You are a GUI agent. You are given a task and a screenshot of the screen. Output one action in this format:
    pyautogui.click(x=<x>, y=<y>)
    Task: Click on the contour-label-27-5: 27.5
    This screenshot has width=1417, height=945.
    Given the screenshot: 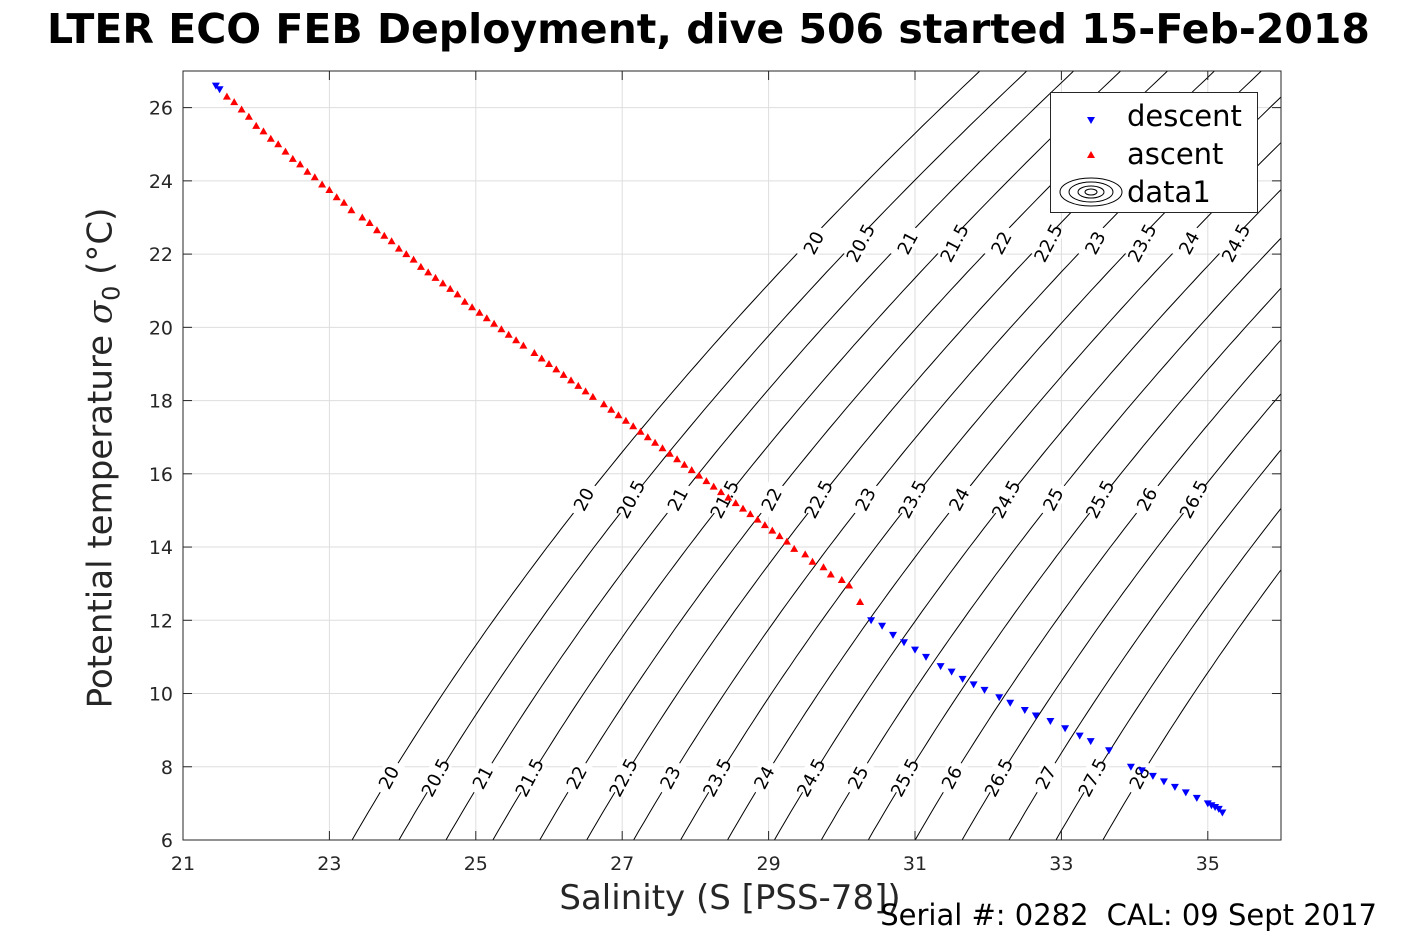 What is the action you would take?
    pyautogui.click(x=1093, y=777)
    